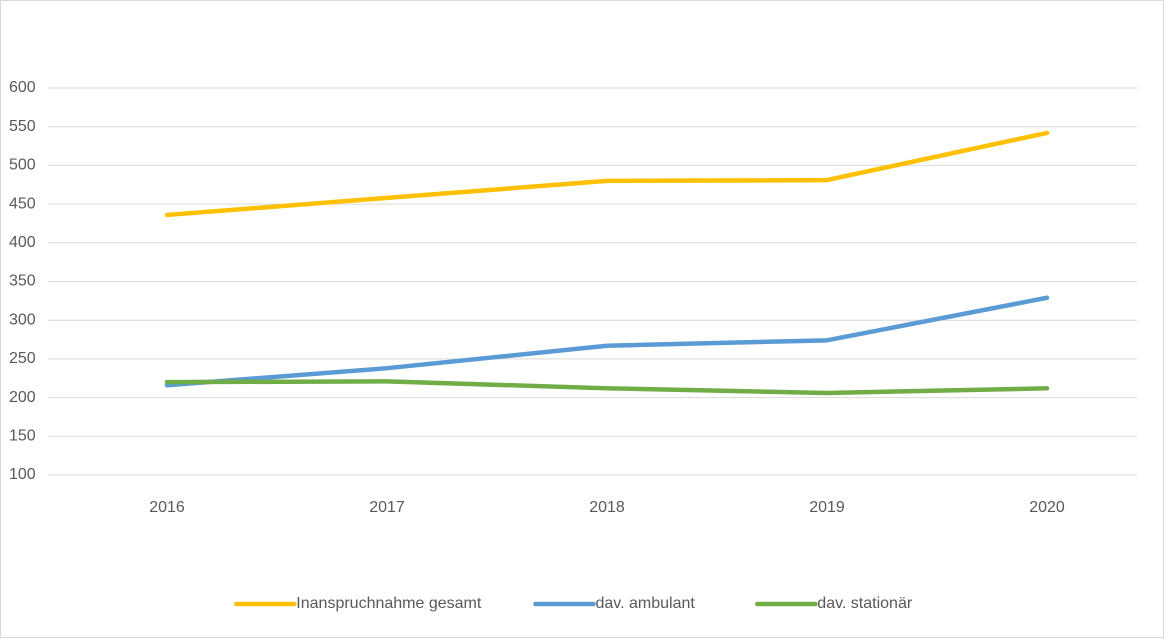  Describe the element at coordinates (22, 436) in the screenshot. I see `y-tick-label: 150` at that location.